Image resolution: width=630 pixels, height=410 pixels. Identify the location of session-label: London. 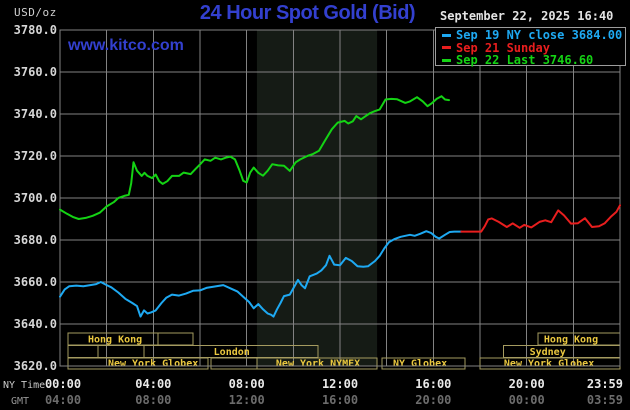
(232, 352).